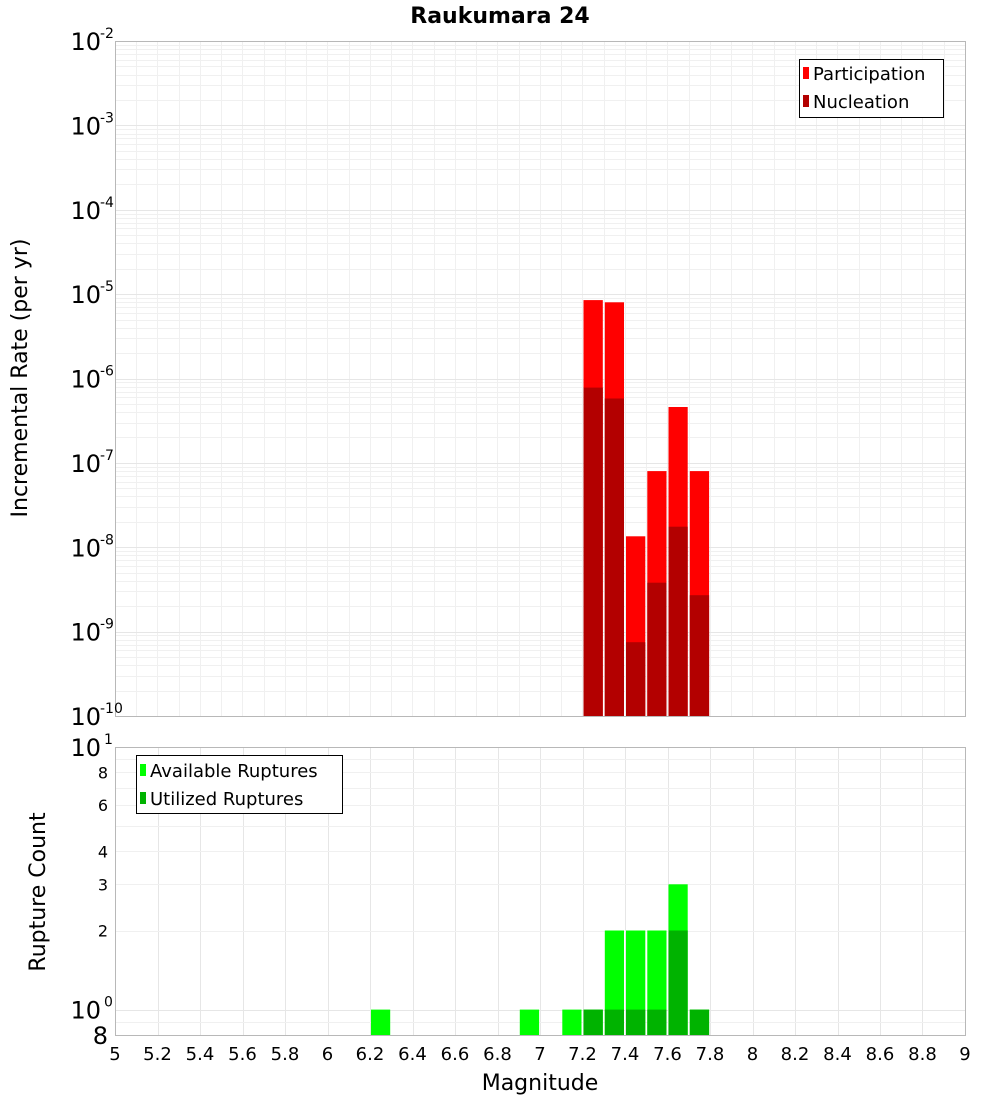 This screenshot has height=1100, width=1000. I want to click on top-y-tick-label: 10 -3, so click(92, 125).